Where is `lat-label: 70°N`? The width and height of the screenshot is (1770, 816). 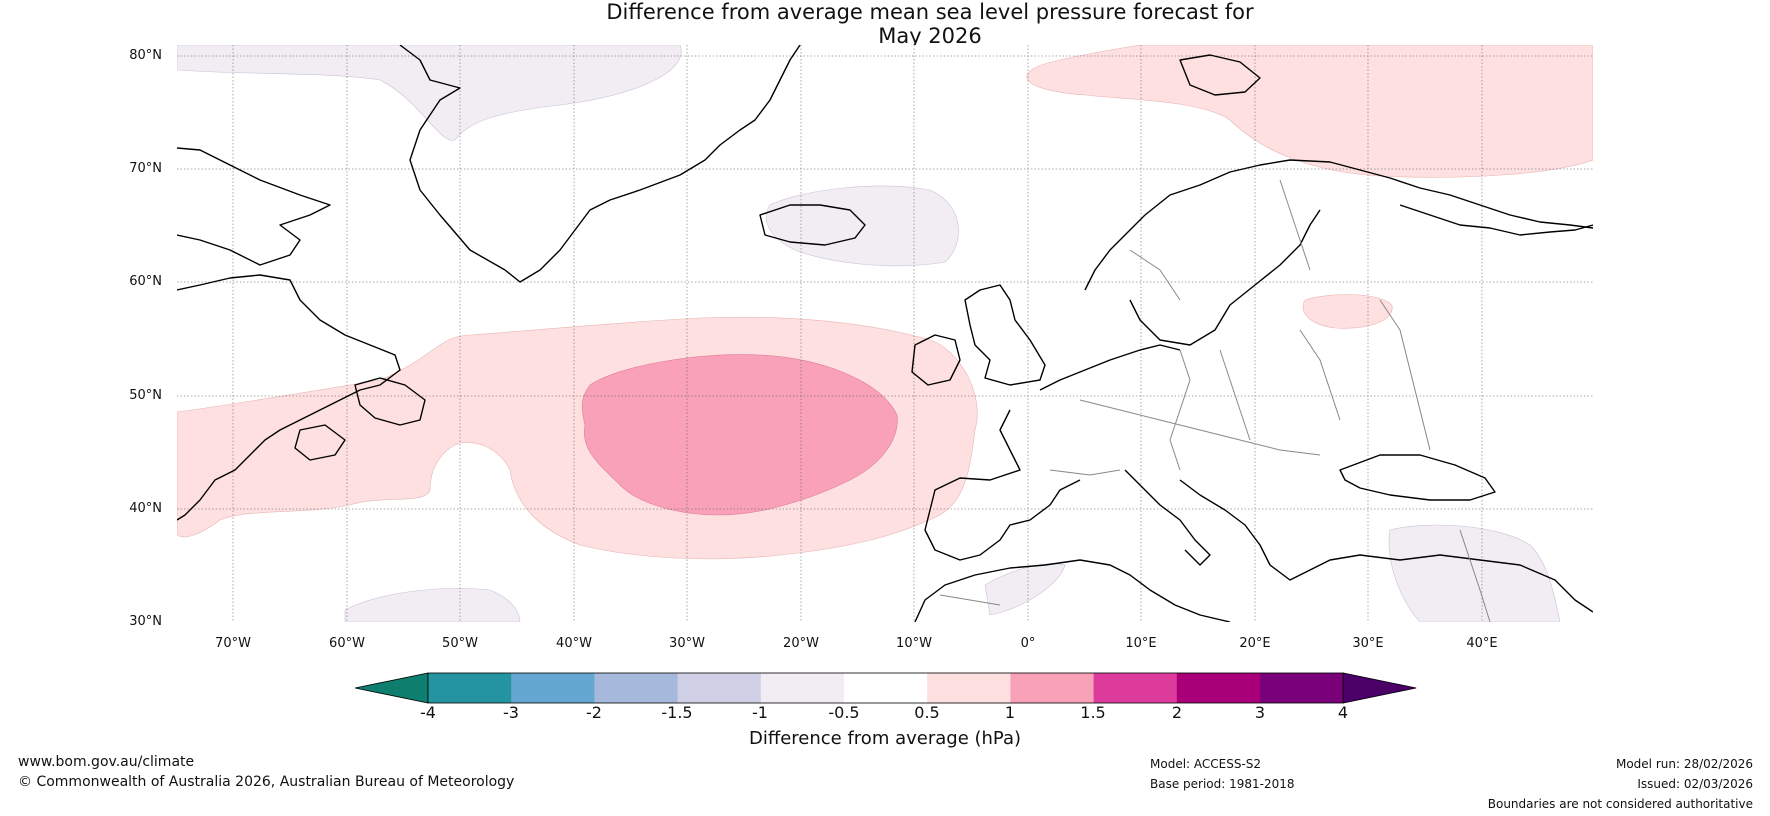 lat-label: 70°N is located at coordinates (145, 168).